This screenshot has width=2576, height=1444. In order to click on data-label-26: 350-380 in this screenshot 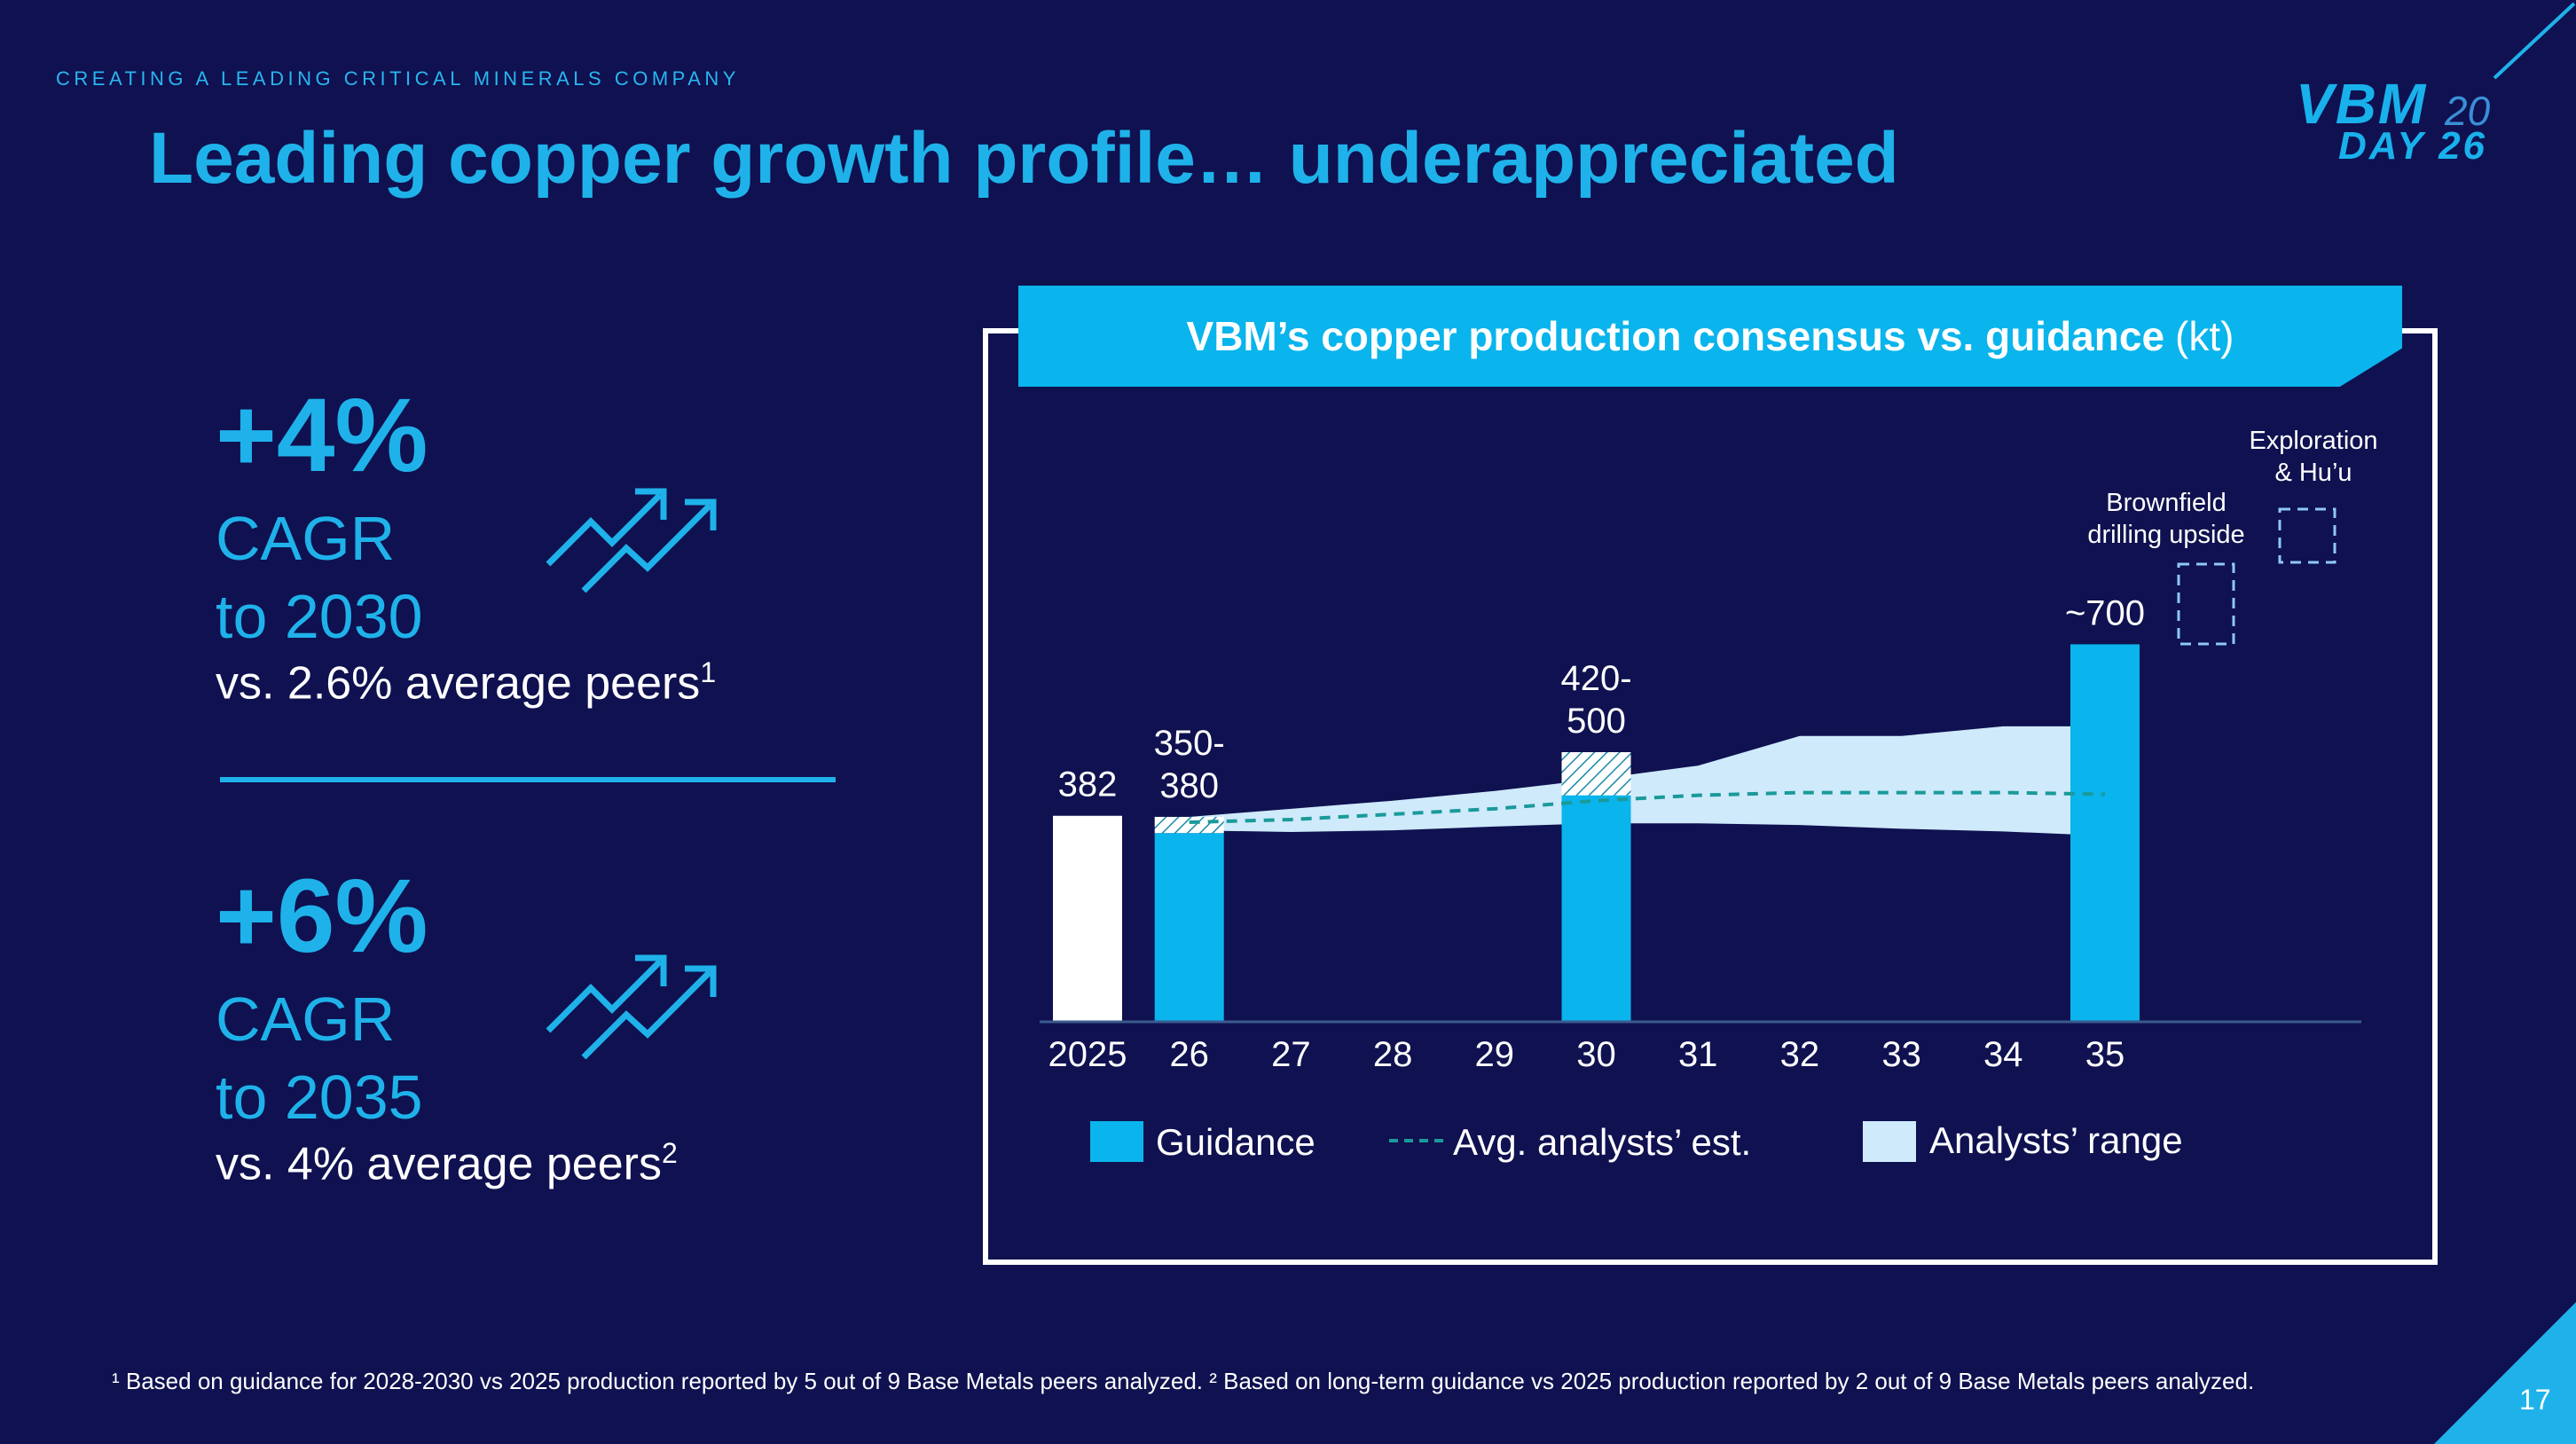, I will do `click(1189, 764)`.